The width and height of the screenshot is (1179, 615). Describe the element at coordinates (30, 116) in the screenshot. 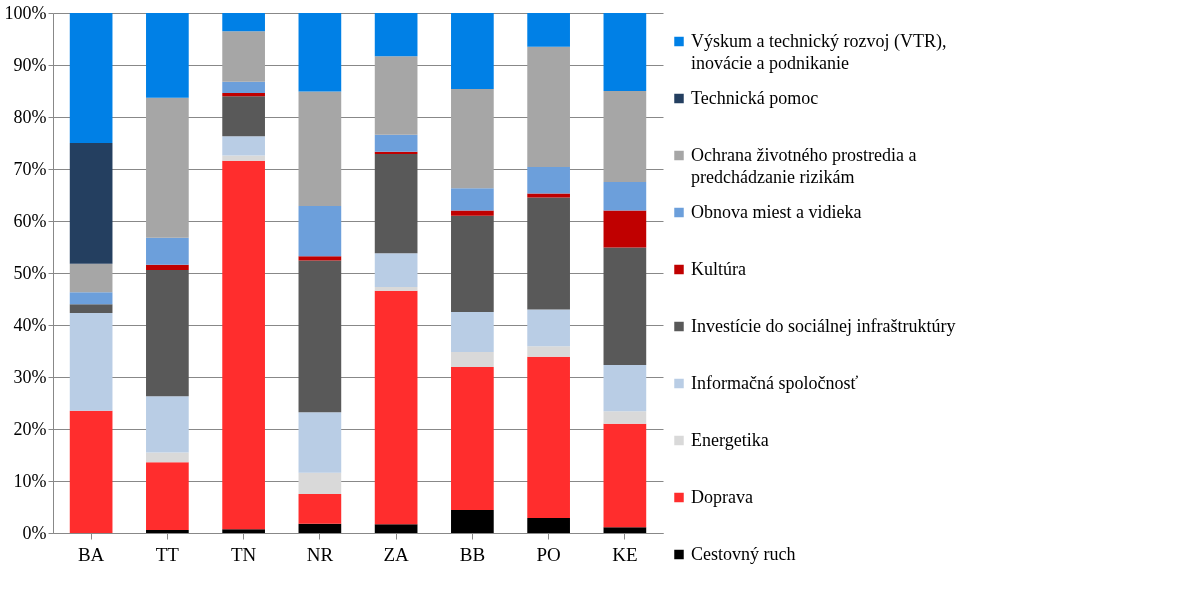

I see `y-tick-label: 80%` at that location.